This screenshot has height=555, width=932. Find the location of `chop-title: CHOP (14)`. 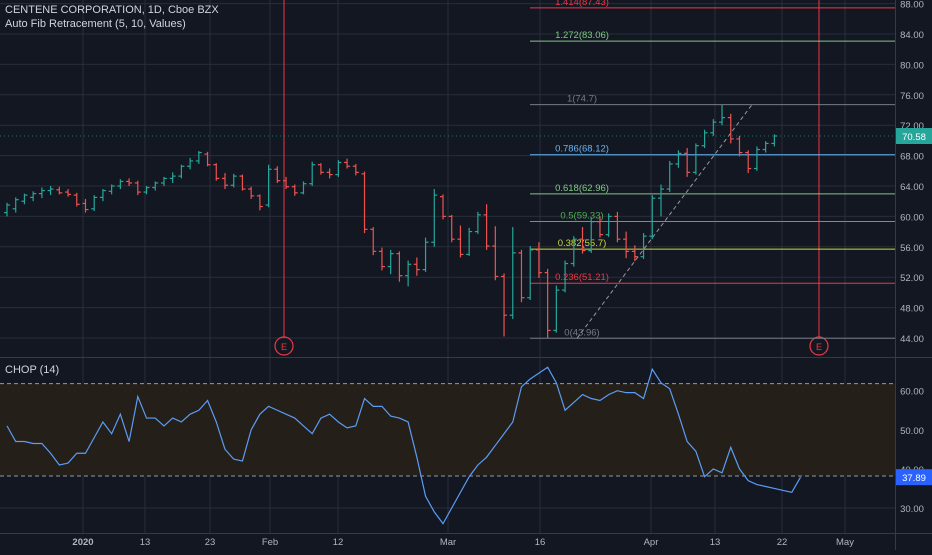

chop-title: CHOP (14) is located at coordinates (32, 370).